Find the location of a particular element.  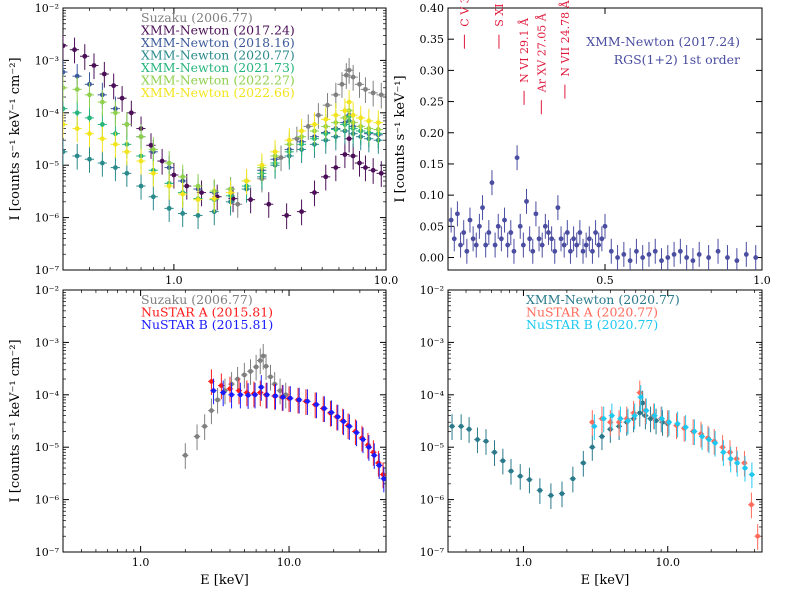

y-tick-label: 0.00 is located at coordinates (432, 258).